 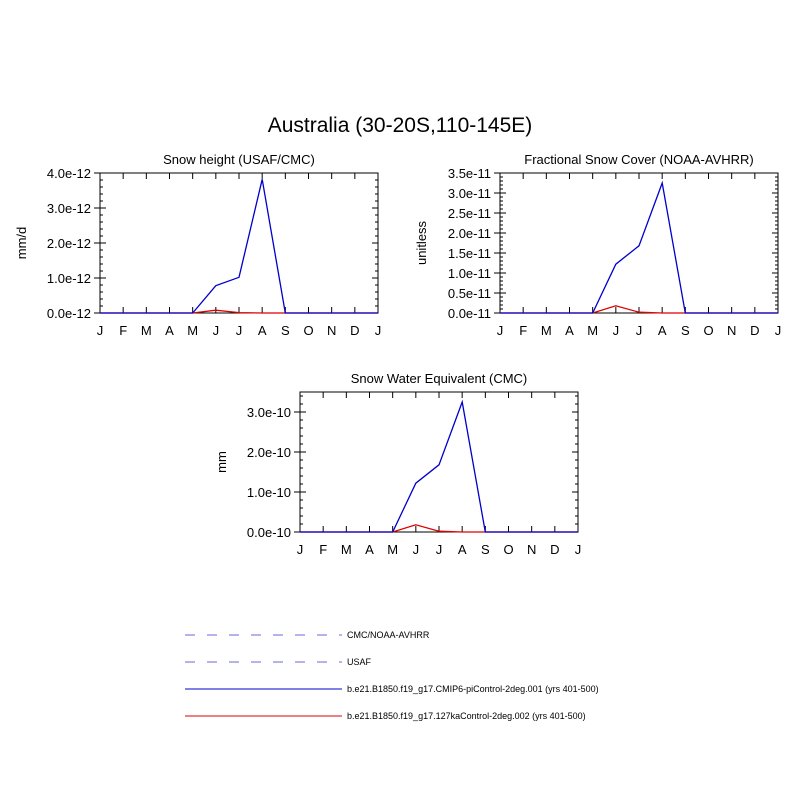 I want to click on y-tick-label: 3.5e-11, so click(x=469, y=173).